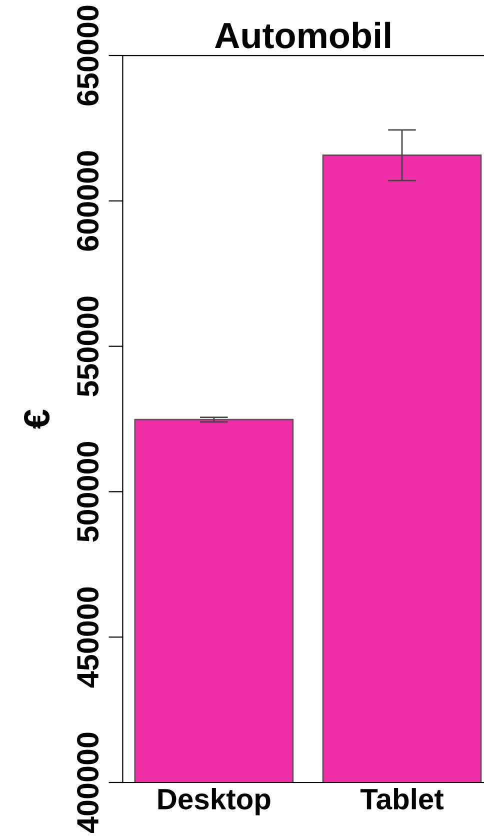  Describe the element at coordinates (87, 492) in the screenshot. I see `y-tick-label: 500000` at that location.